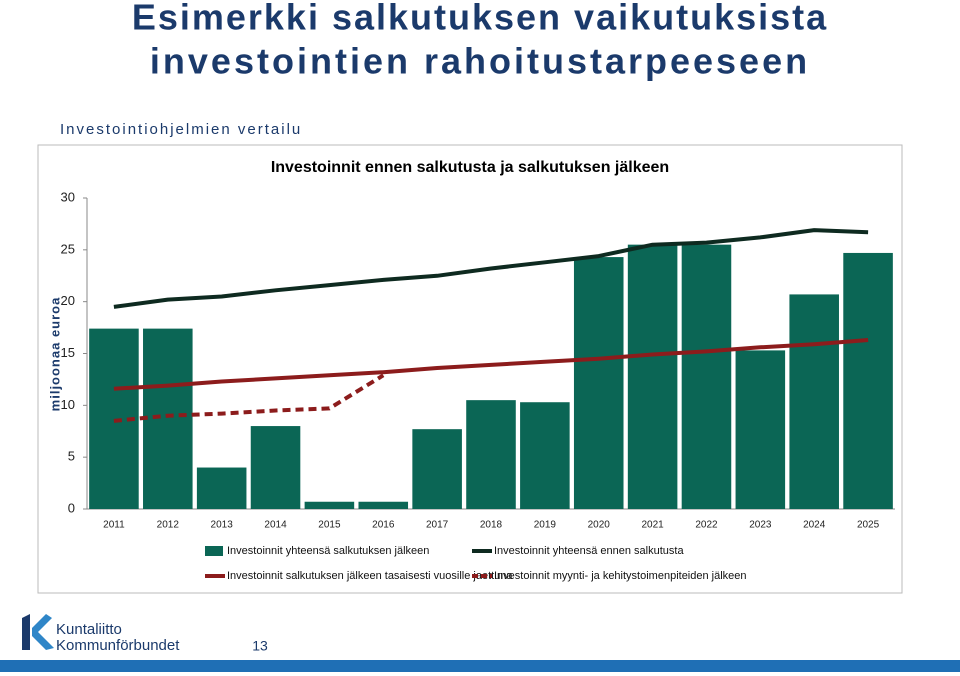 The height and width of the screenshot is (676, 960). Describe the element at coordinates (760, 525) in the screenshot. I see `x-tick-label: 2023` at that location.